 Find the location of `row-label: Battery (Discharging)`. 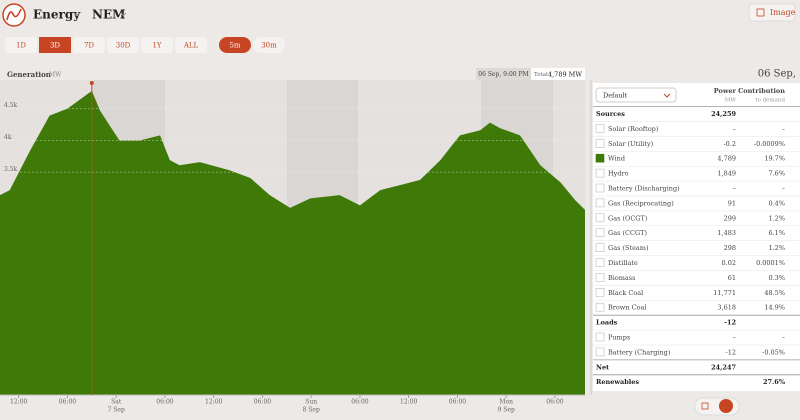

row-label: Battery (Discharging) is located at coordinates (644, 189).